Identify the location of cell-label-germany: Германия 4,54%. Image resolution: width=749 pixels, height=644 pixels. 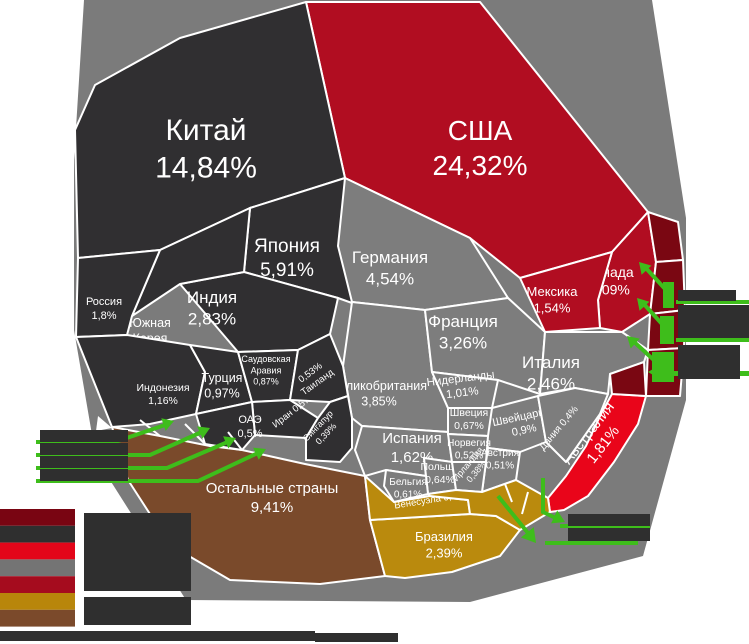
(390, 268).